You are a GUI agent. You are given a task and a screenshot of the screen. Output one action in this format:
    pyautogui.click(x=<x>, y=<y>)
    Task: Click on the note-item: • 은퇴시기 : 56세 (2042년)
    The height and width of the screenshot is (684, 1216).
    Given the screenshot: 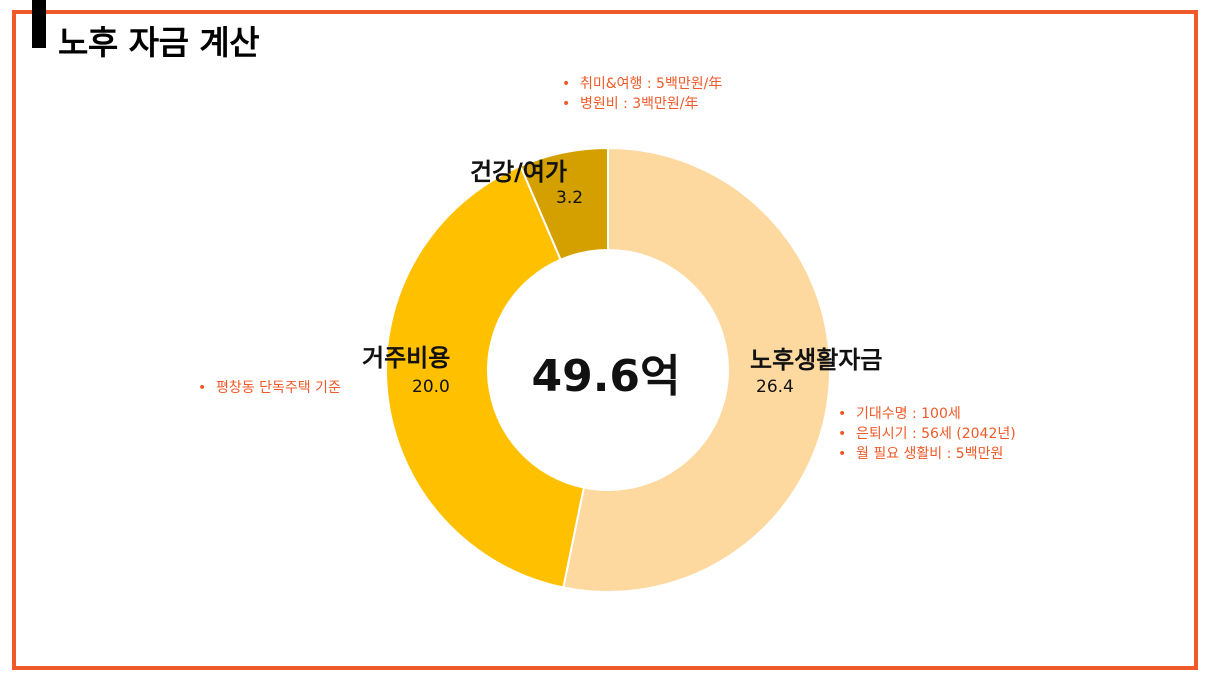 What is the action you would take?
    pyautogui.click(x=927, y=434)
    